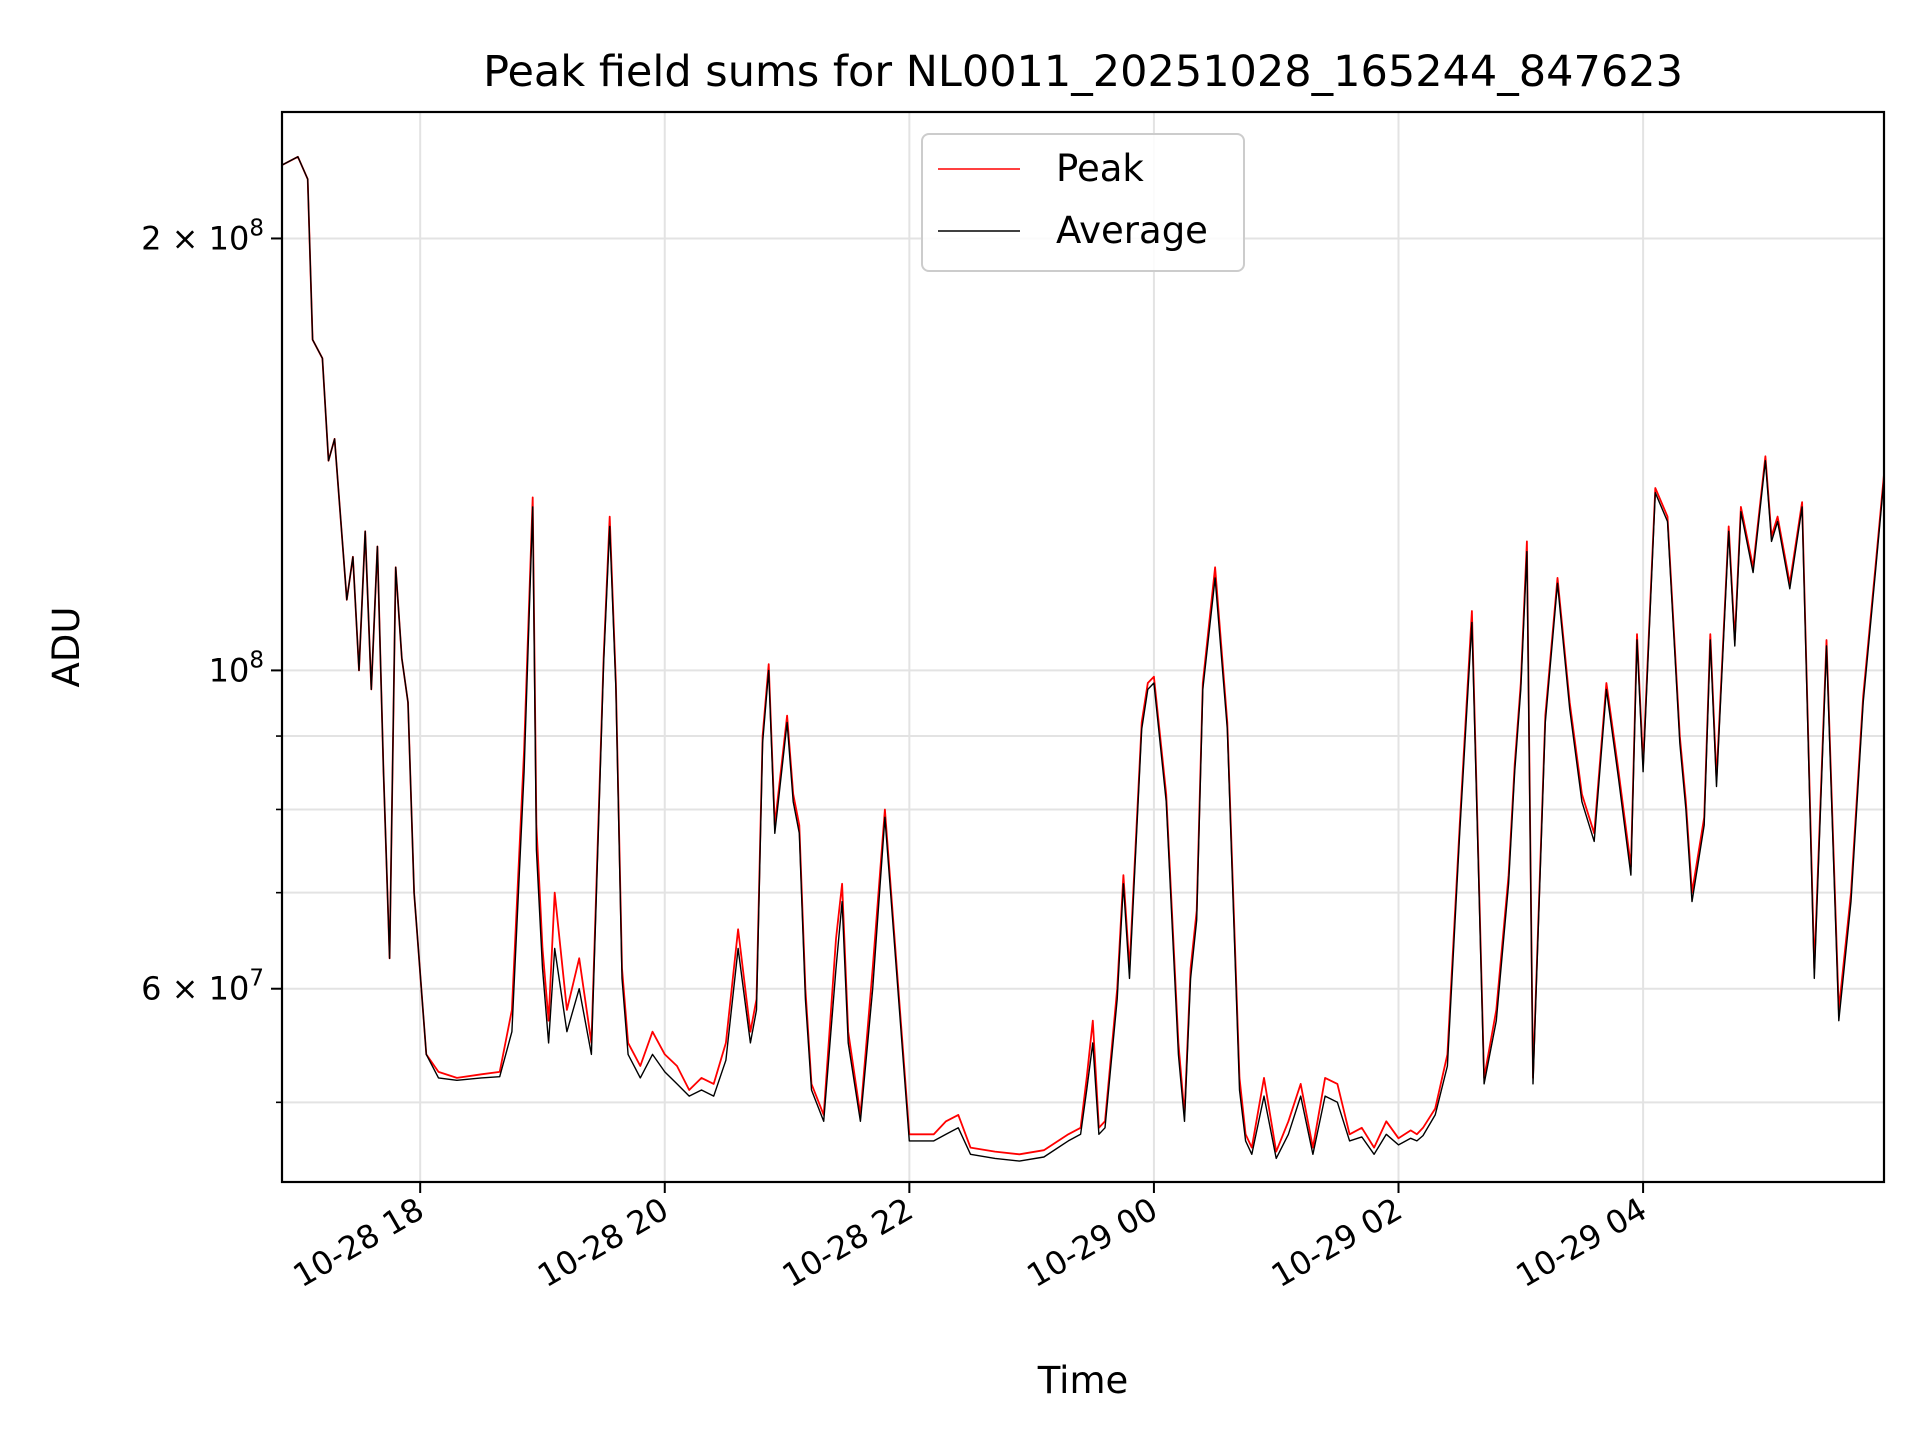 Image resolution: width=1920 pixels, height=1440 pixels. What do you see at coordinates (1337, 1242) in the screenshot?
I see `x-tick-label: 10-29 02` at bounding box center [1337, 1242].